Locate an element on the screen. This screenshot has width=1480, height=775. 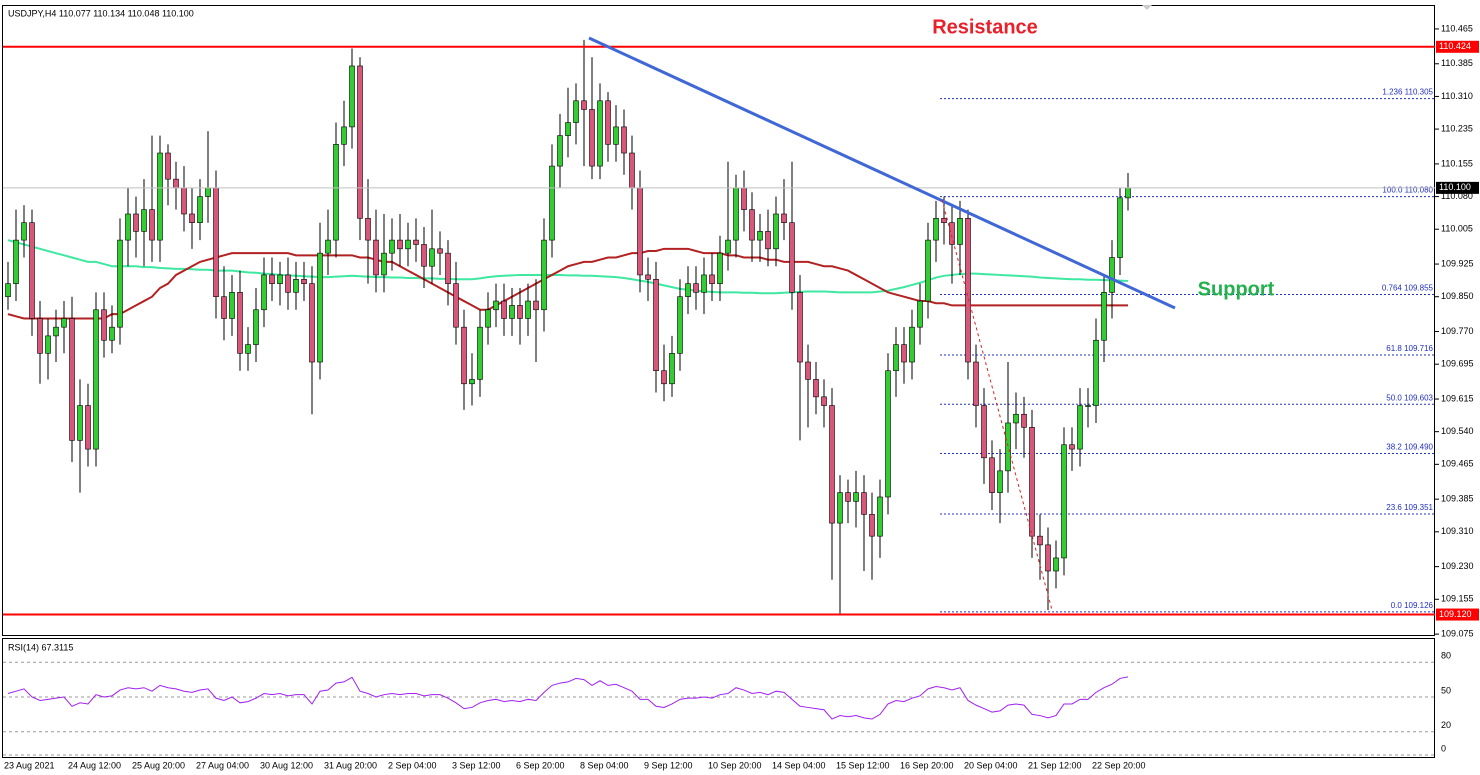
x-tick-label: 6 Sep 20:00 is located at coordinates (540, 765).